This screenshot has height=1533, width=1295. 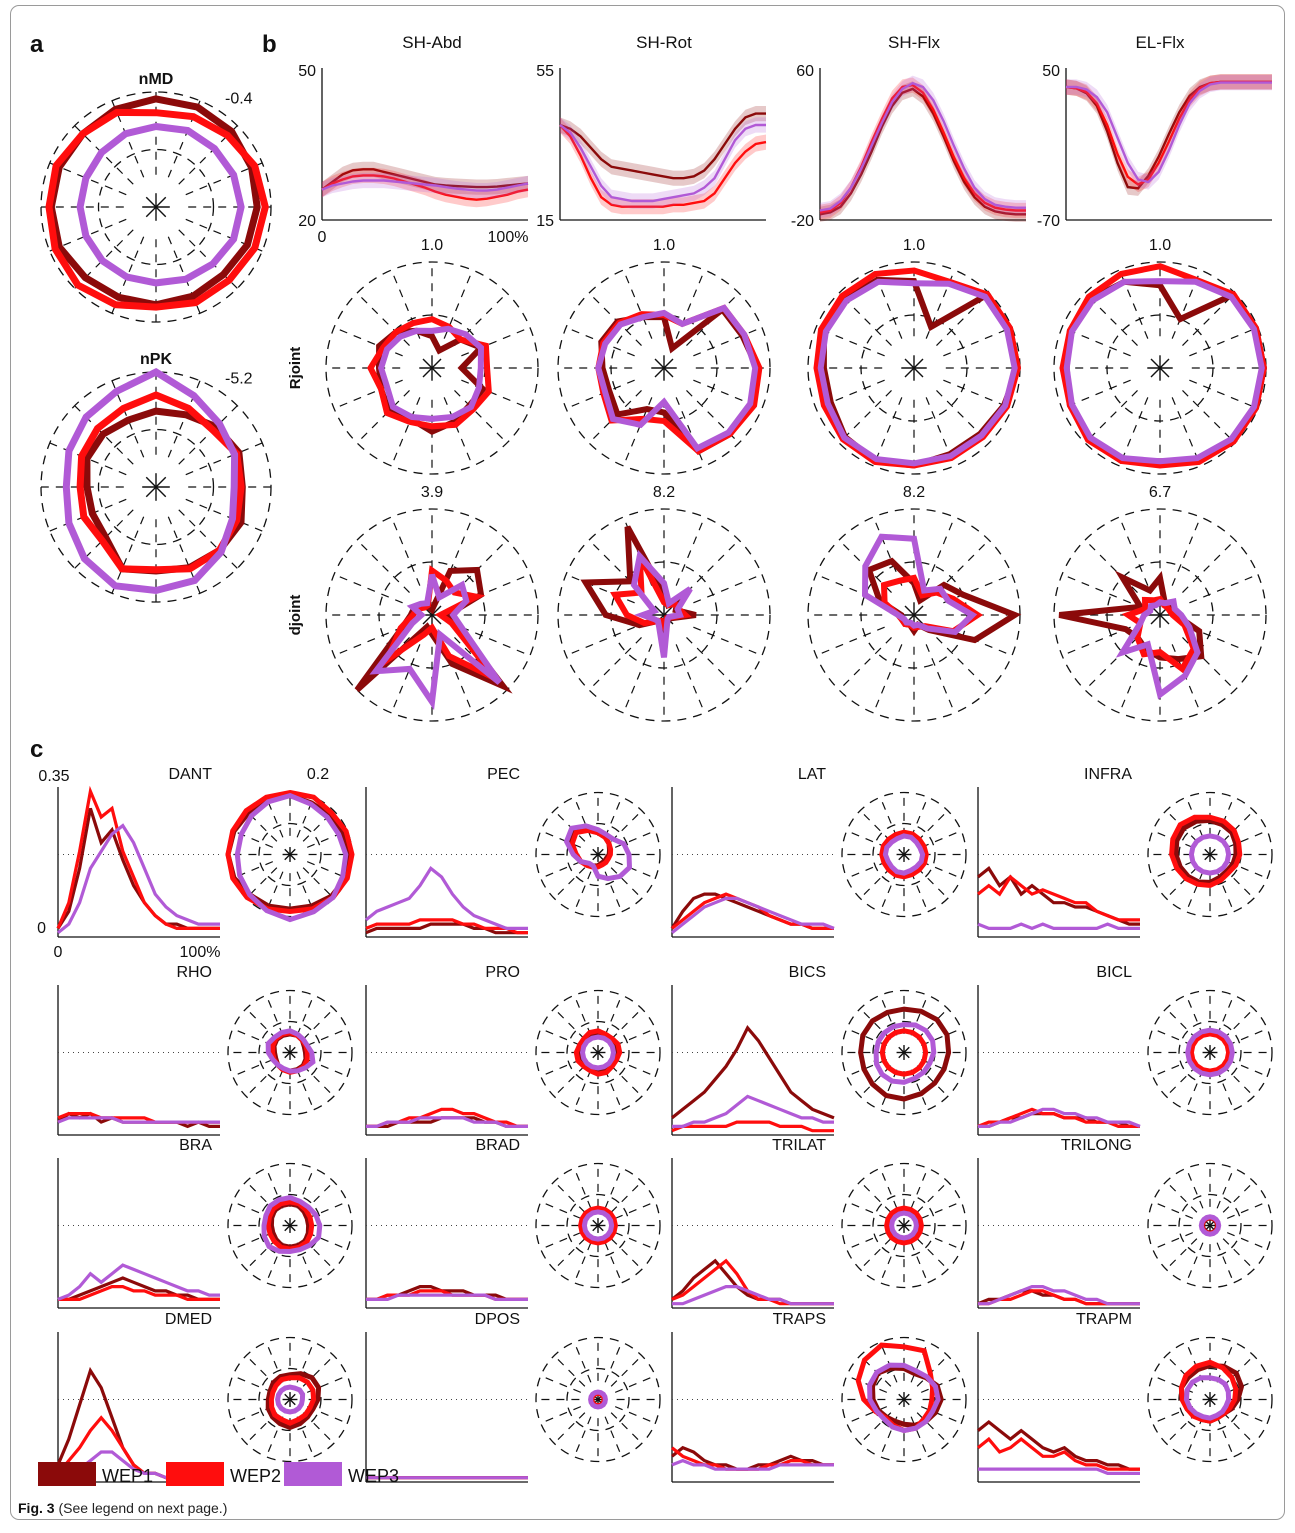 I want to click on muscle-rho-line-wep3, so click(x=138, y=1120).